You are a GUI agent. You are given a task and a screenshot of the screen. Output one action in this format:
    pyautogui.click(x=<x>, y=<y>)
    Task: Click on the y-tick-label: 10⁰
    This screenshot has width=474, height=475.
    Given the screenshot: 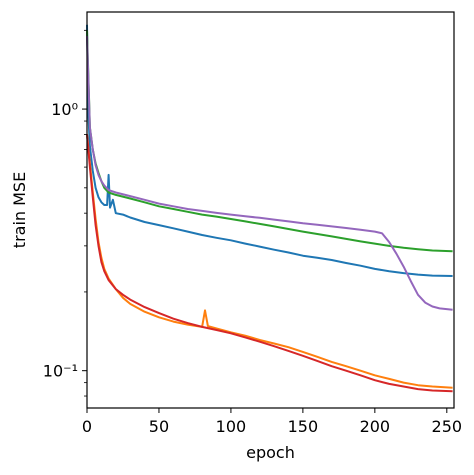 What is the action you would take?
    pyautogui.click(x=64, y=109)
    